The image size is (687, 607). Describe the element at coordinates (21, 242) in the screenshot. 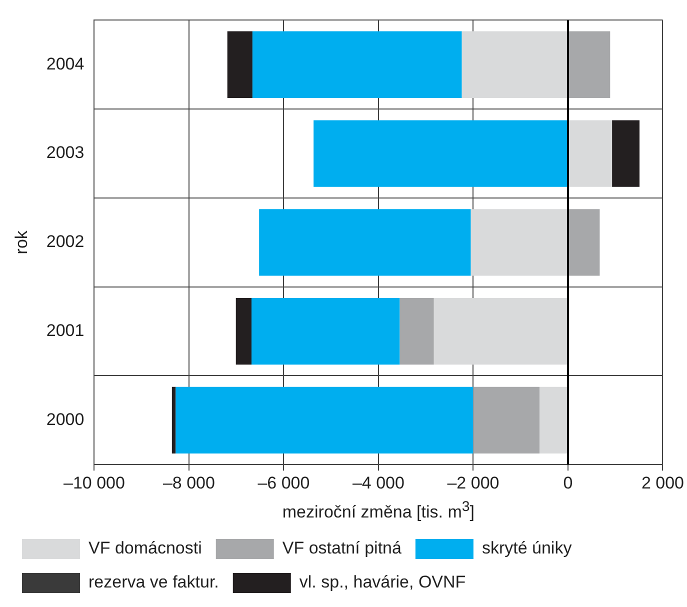

I see `y-axis-title: rok` at that location.